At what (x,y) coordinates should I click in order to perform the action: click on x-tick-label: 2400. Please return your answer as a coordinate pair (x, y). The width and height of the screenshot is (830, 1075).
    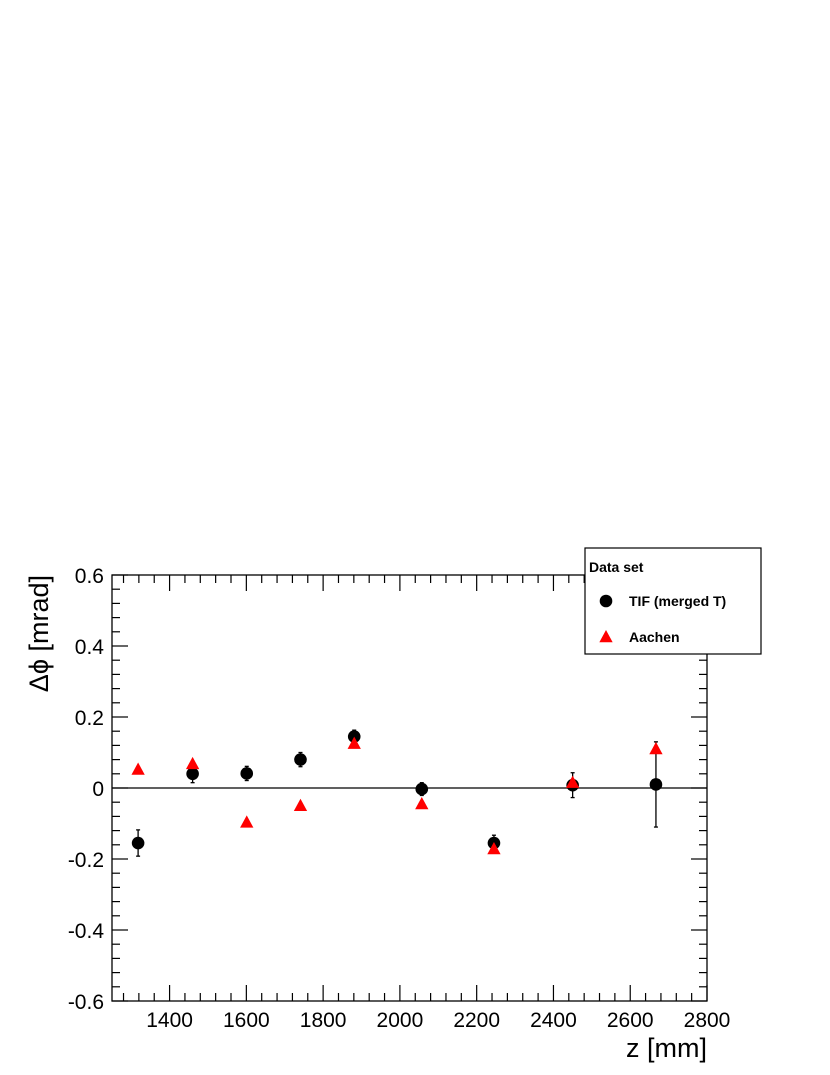
    Looking at the image, I should click on (553, 1020).